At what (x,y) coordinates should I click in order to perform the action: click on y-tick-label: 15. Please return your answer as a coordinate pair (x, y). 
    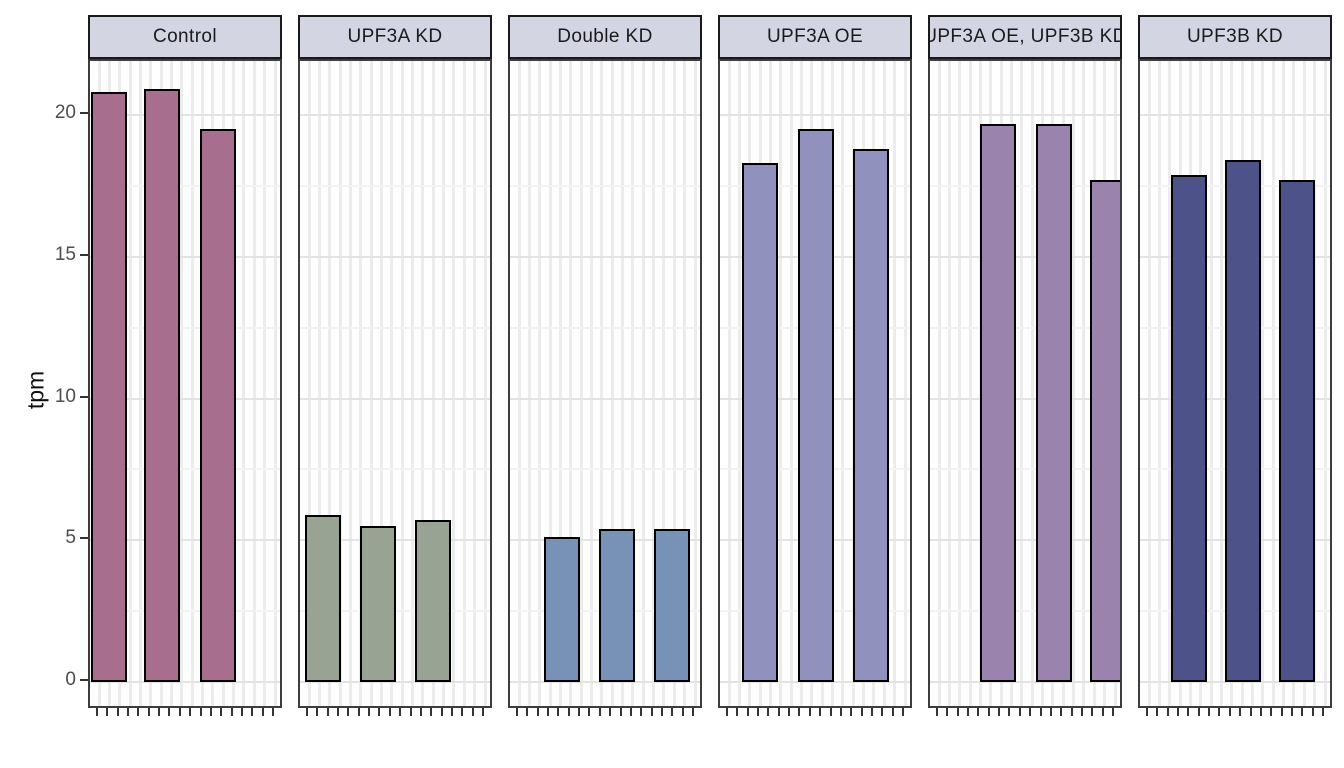
    Looking at the image, I should click on (65, 254).